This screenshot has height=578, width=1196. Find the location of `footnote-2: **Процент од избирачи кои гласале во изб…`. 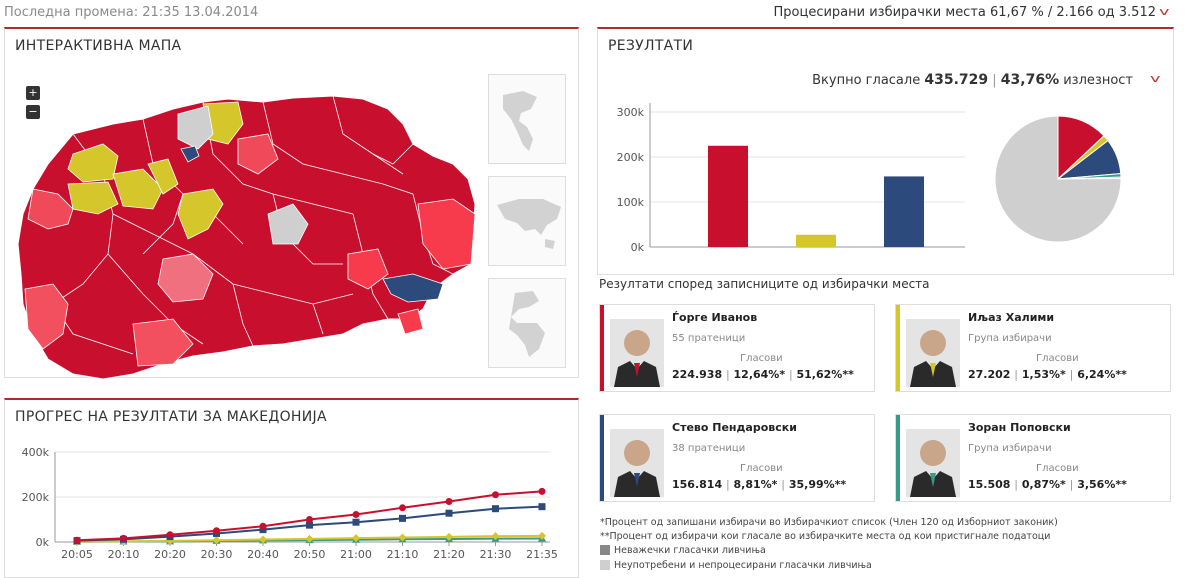

footnote-2: **Процент од избирачи кои гласале во изб… is located at coordinates (825, 536).